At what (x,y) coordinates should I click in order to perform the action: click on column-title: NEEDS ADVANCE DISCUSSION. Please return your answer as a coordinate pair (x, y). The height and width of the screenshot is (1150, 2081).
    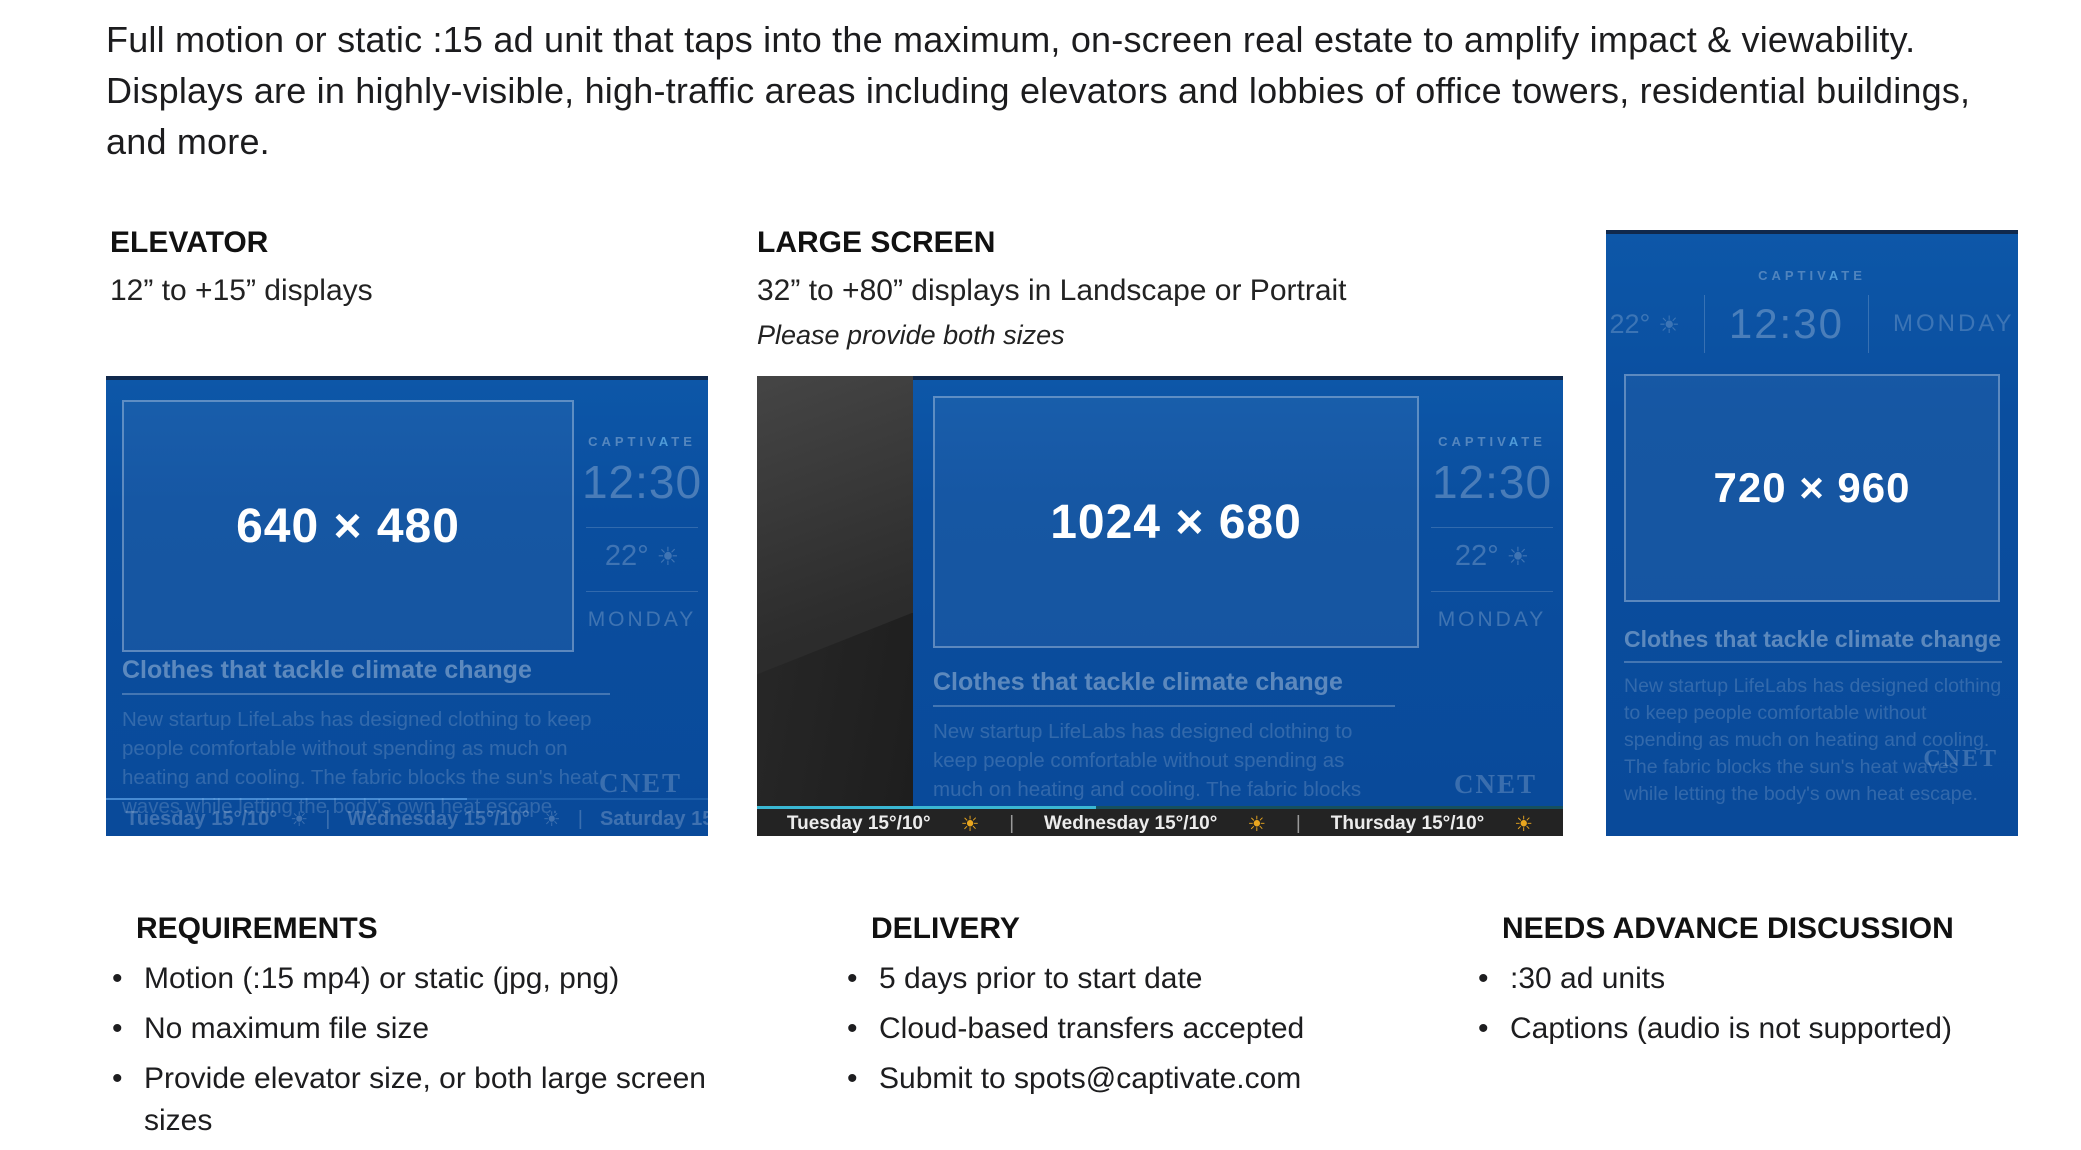
    Looking at the image, I should click on (1728, 928).